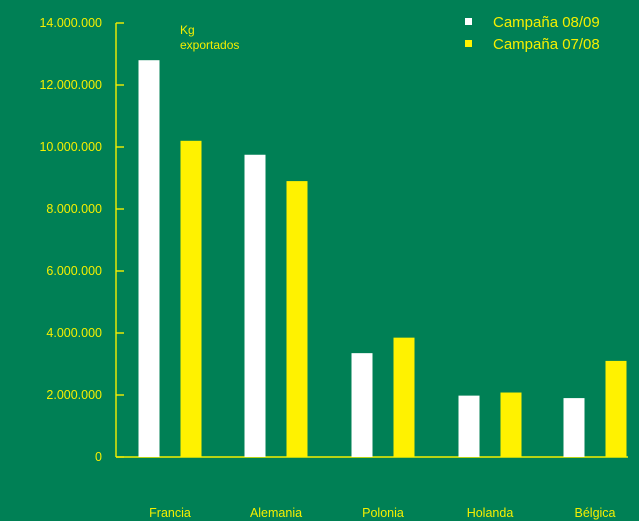 The width and height of the screenshot is (639, 521). What do you see at coordinates (209, 45) in the screenshot?
I see `y-unit-label: exportados` at bounding box center [209, 45].